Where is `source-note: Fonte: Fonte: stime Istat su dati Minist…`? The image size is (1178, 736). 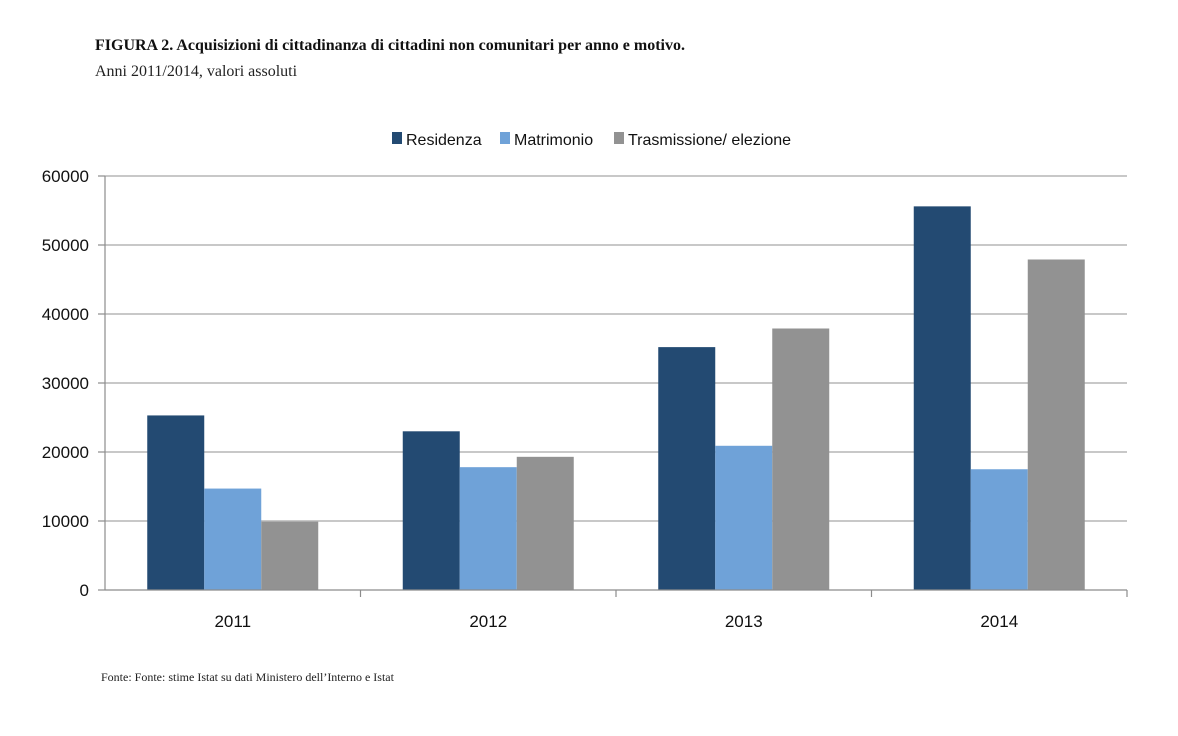
source-note: Fonte: Fonte: stime Istat su dati Minist… is located at coordinates (247, 677).